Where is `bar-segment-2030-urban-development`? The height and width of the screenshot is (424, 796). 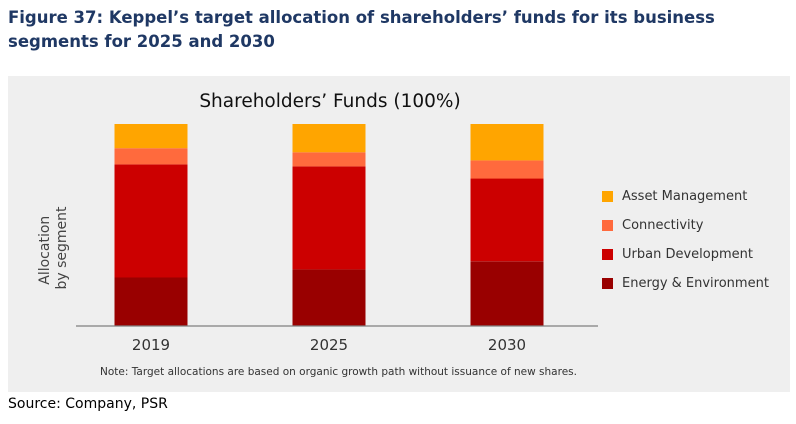 bar-segment-2030-urban-development is located at coordinates (507, 220).